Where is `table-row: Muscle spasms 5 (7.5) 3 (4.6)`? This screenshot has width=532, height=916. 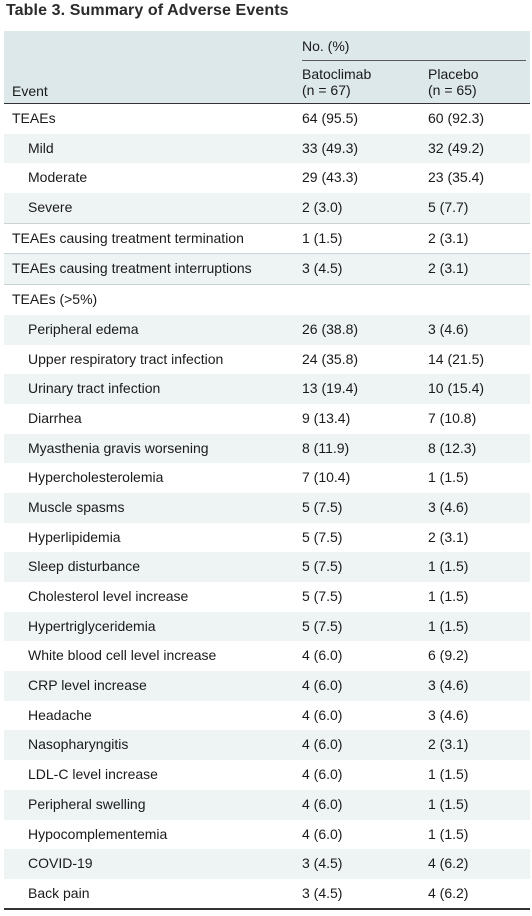 table-row: Muscle spasms 5 (7.5) 3 (4.6) is located at coordinates (267, 507).